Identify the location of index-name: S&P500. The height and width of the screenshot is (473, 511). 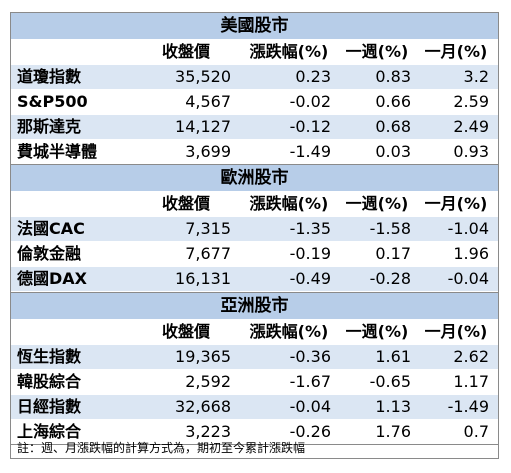
(52, 101).